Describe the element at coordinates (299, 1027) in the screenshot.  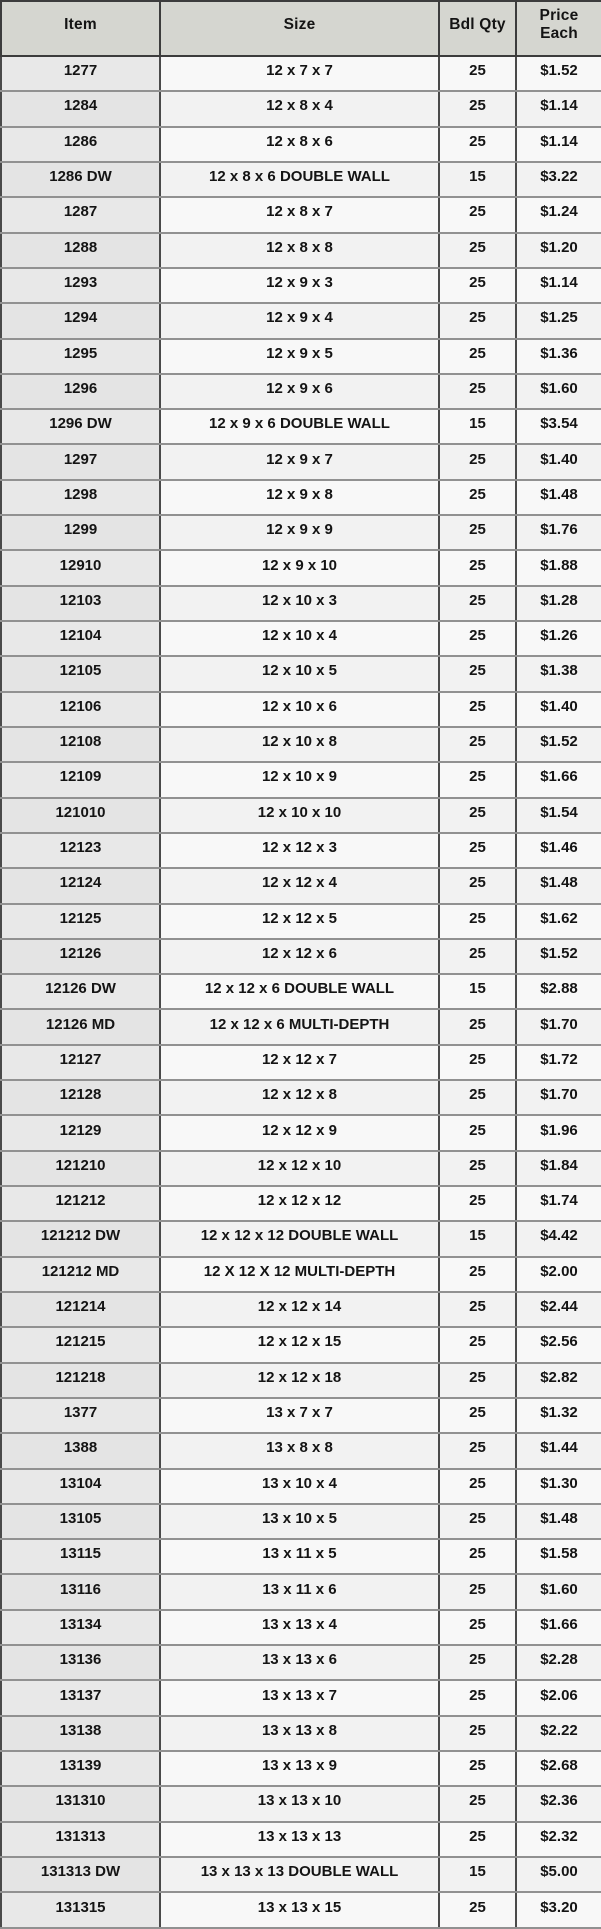
I see `size-cell: 12 x 12 x 6 MULTI-DEPTH` at that location.